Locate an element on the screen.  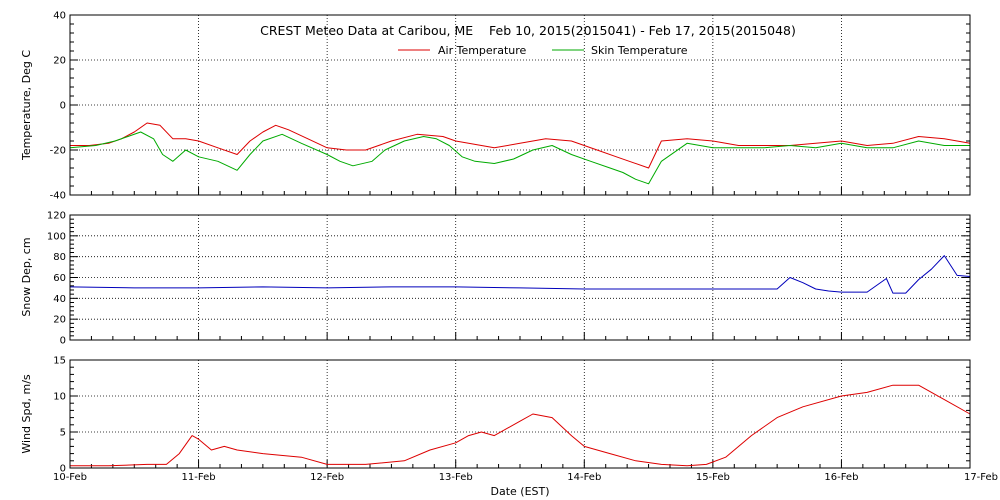
snow-depth-series is located at coordinates (520, 274).